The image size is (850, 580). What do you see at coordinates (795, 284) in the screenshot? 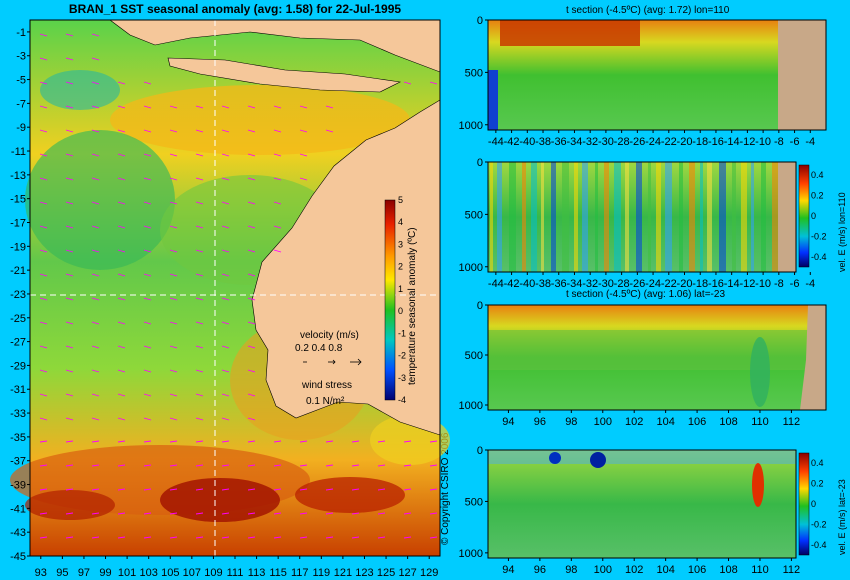
I see `section-x-tick-label: -6` at bounding box center [795, 284].